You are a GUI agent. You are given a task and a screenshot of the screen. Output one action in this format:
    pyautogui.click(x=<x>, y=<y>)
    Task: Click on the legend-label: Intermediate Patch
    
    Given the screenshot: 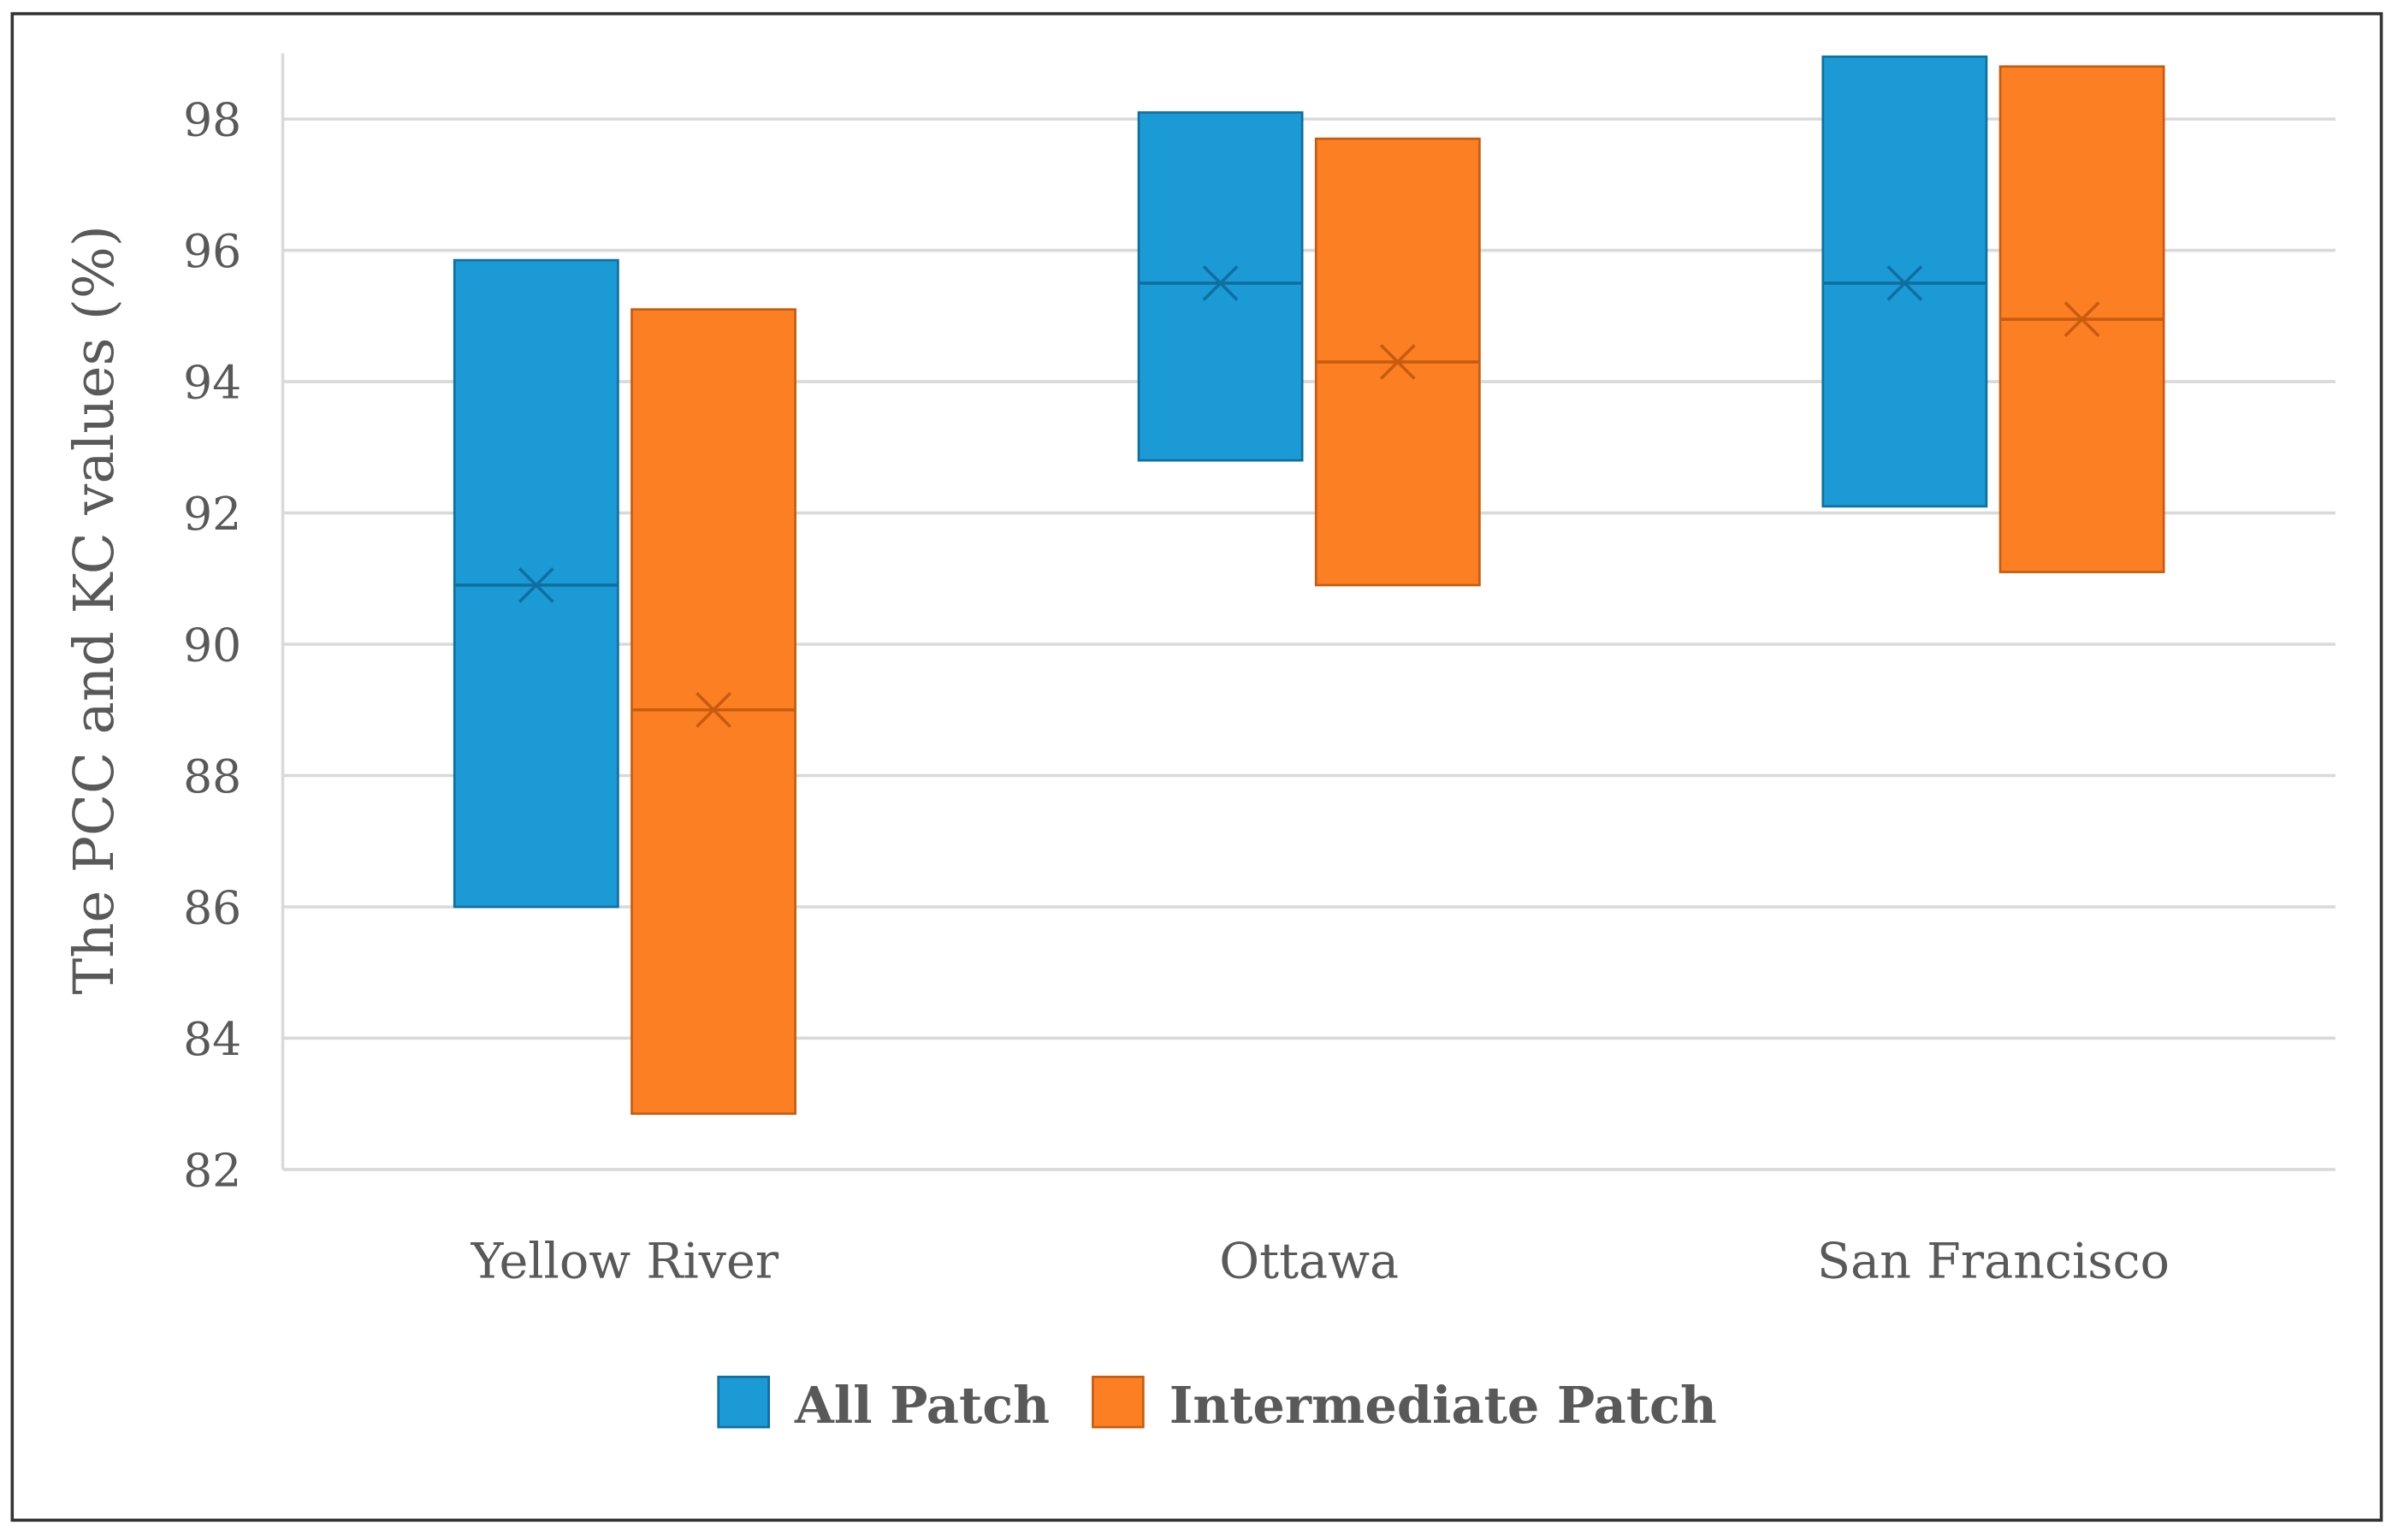 What is the action you would take?
    pyautogui.click(x=1443, y=1405)
    